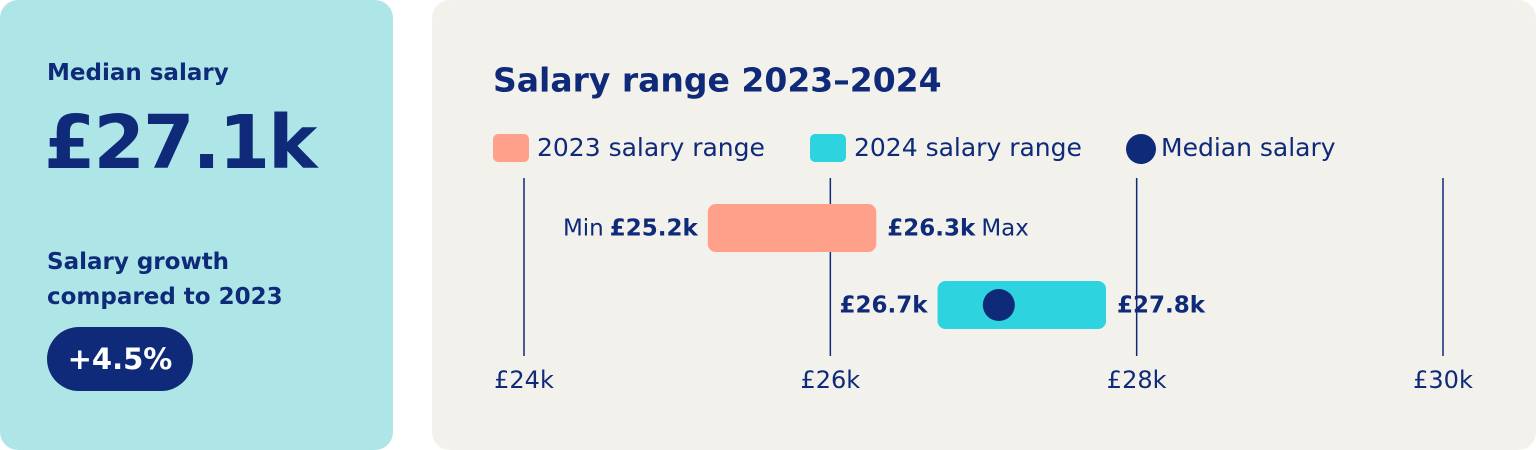 Image resolution: width=1536 pixels, height=450 pixels. What do you see at coordinates (830, 380) in the screenshot?
I see `x-tick-label: £26k` at bounding box center [830, 380].